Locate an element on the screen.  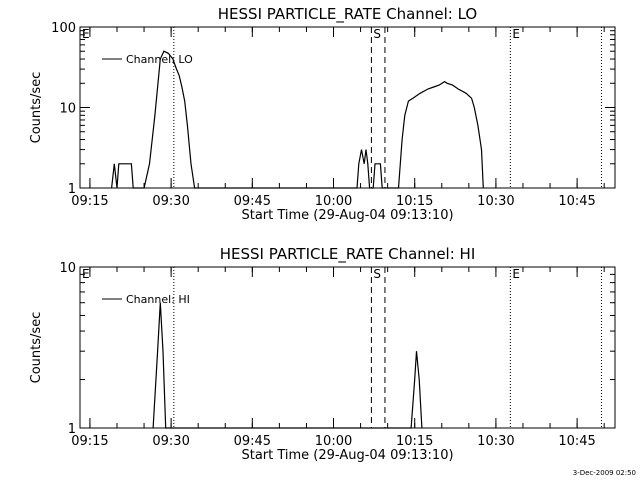
hi-xtick-label: 09:15 is located at coordinates (89, 441).